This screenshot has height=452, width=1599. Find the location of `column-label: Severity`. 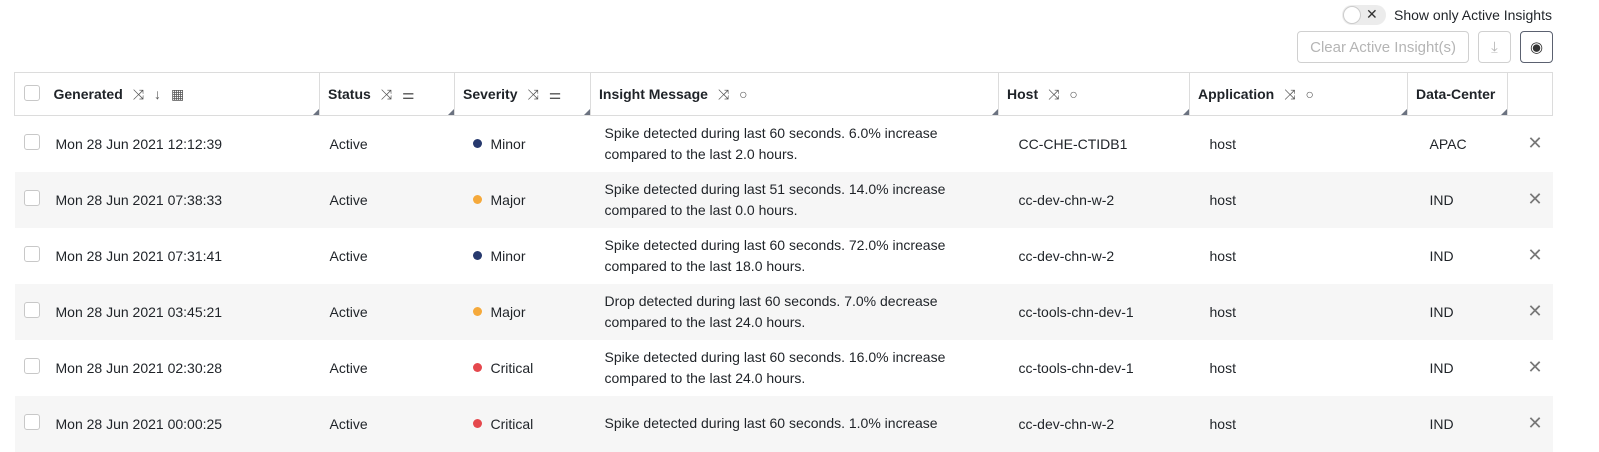

column-label: Severity is located at coordinates (490, 93).